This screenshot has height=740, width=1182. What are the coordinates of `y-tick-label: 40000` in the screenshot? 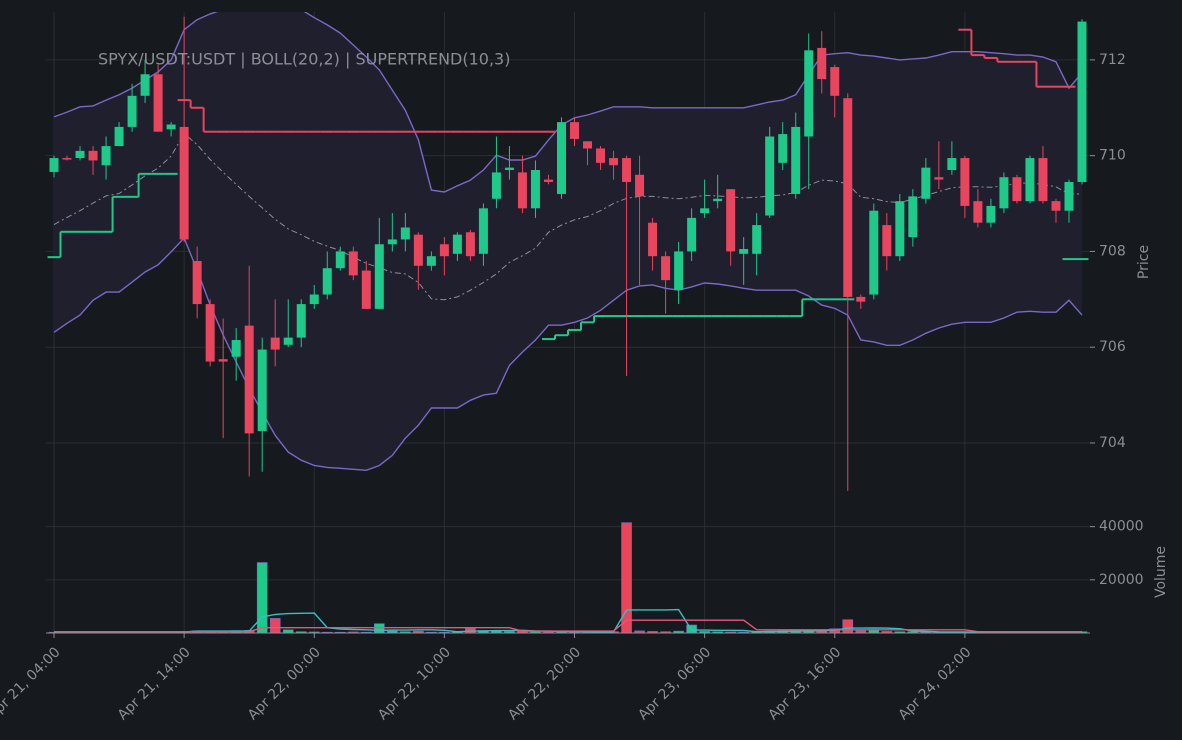 It's located at (1121, 527).